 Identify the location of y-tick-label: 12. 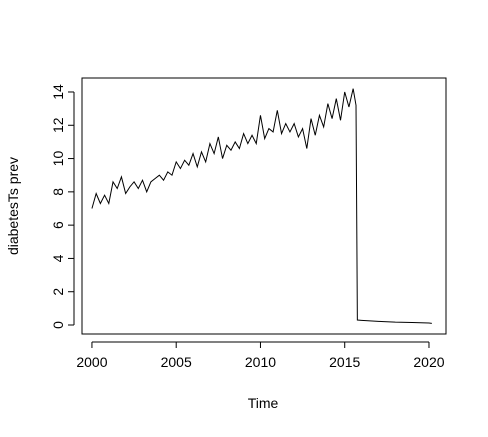
(58, 125).